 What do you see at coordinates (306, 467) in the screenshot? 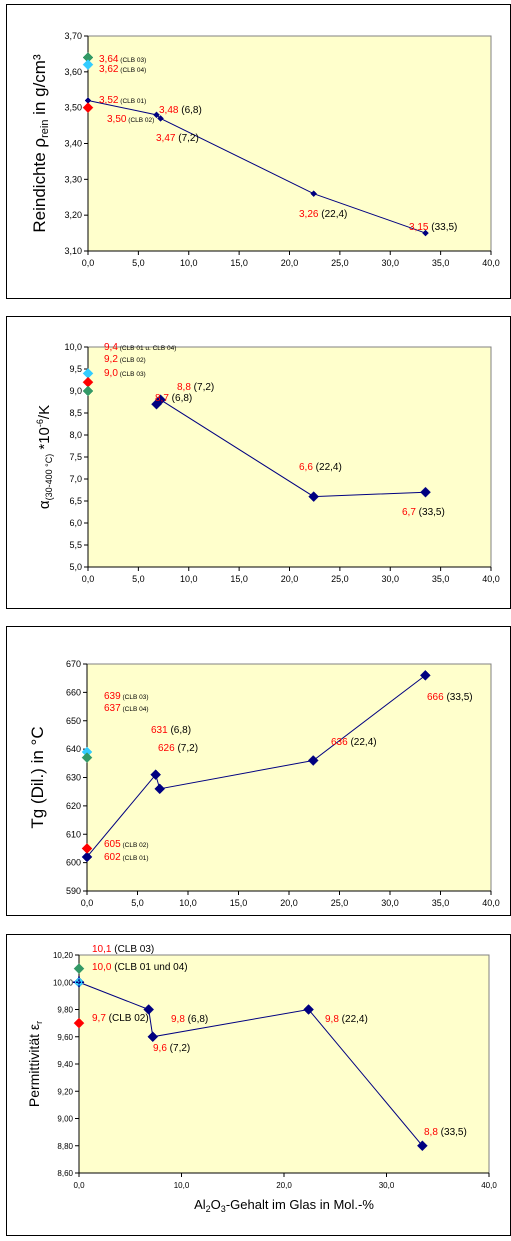
I see `data-label-value: 6,6` at bounding box center [306, 467].